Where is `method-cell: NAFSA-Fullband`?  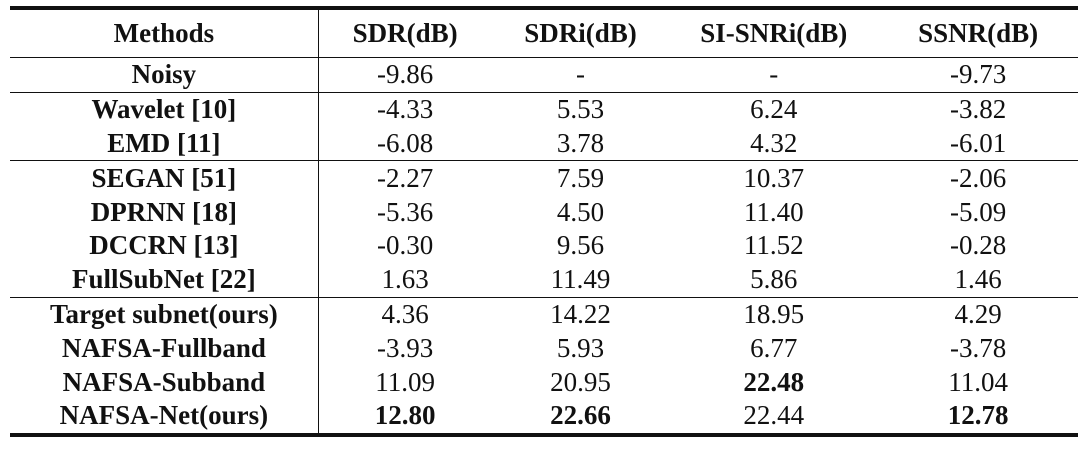
method-cell: NAFSA-Fullband is located at coordinates (164, 348).